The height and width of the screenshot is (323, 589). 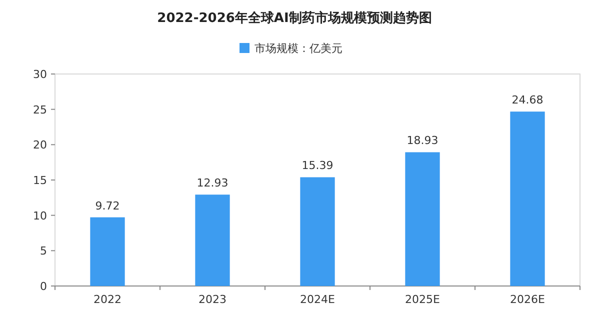 What do you see at coordinates (107, 205) in the screenshot?
I see `data-label: 9.72` at bounding box center [107, 205].